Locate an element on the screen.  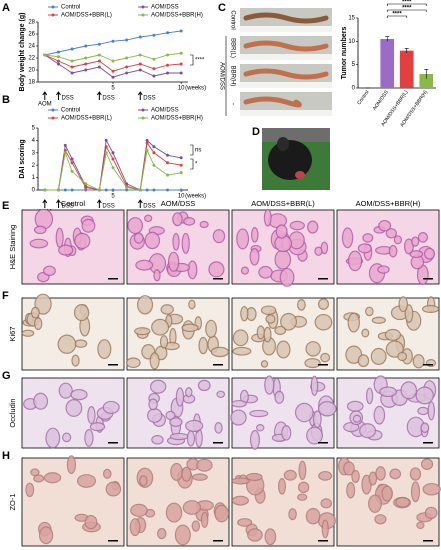
panel-letter: H is located at coordinates (6, 456).